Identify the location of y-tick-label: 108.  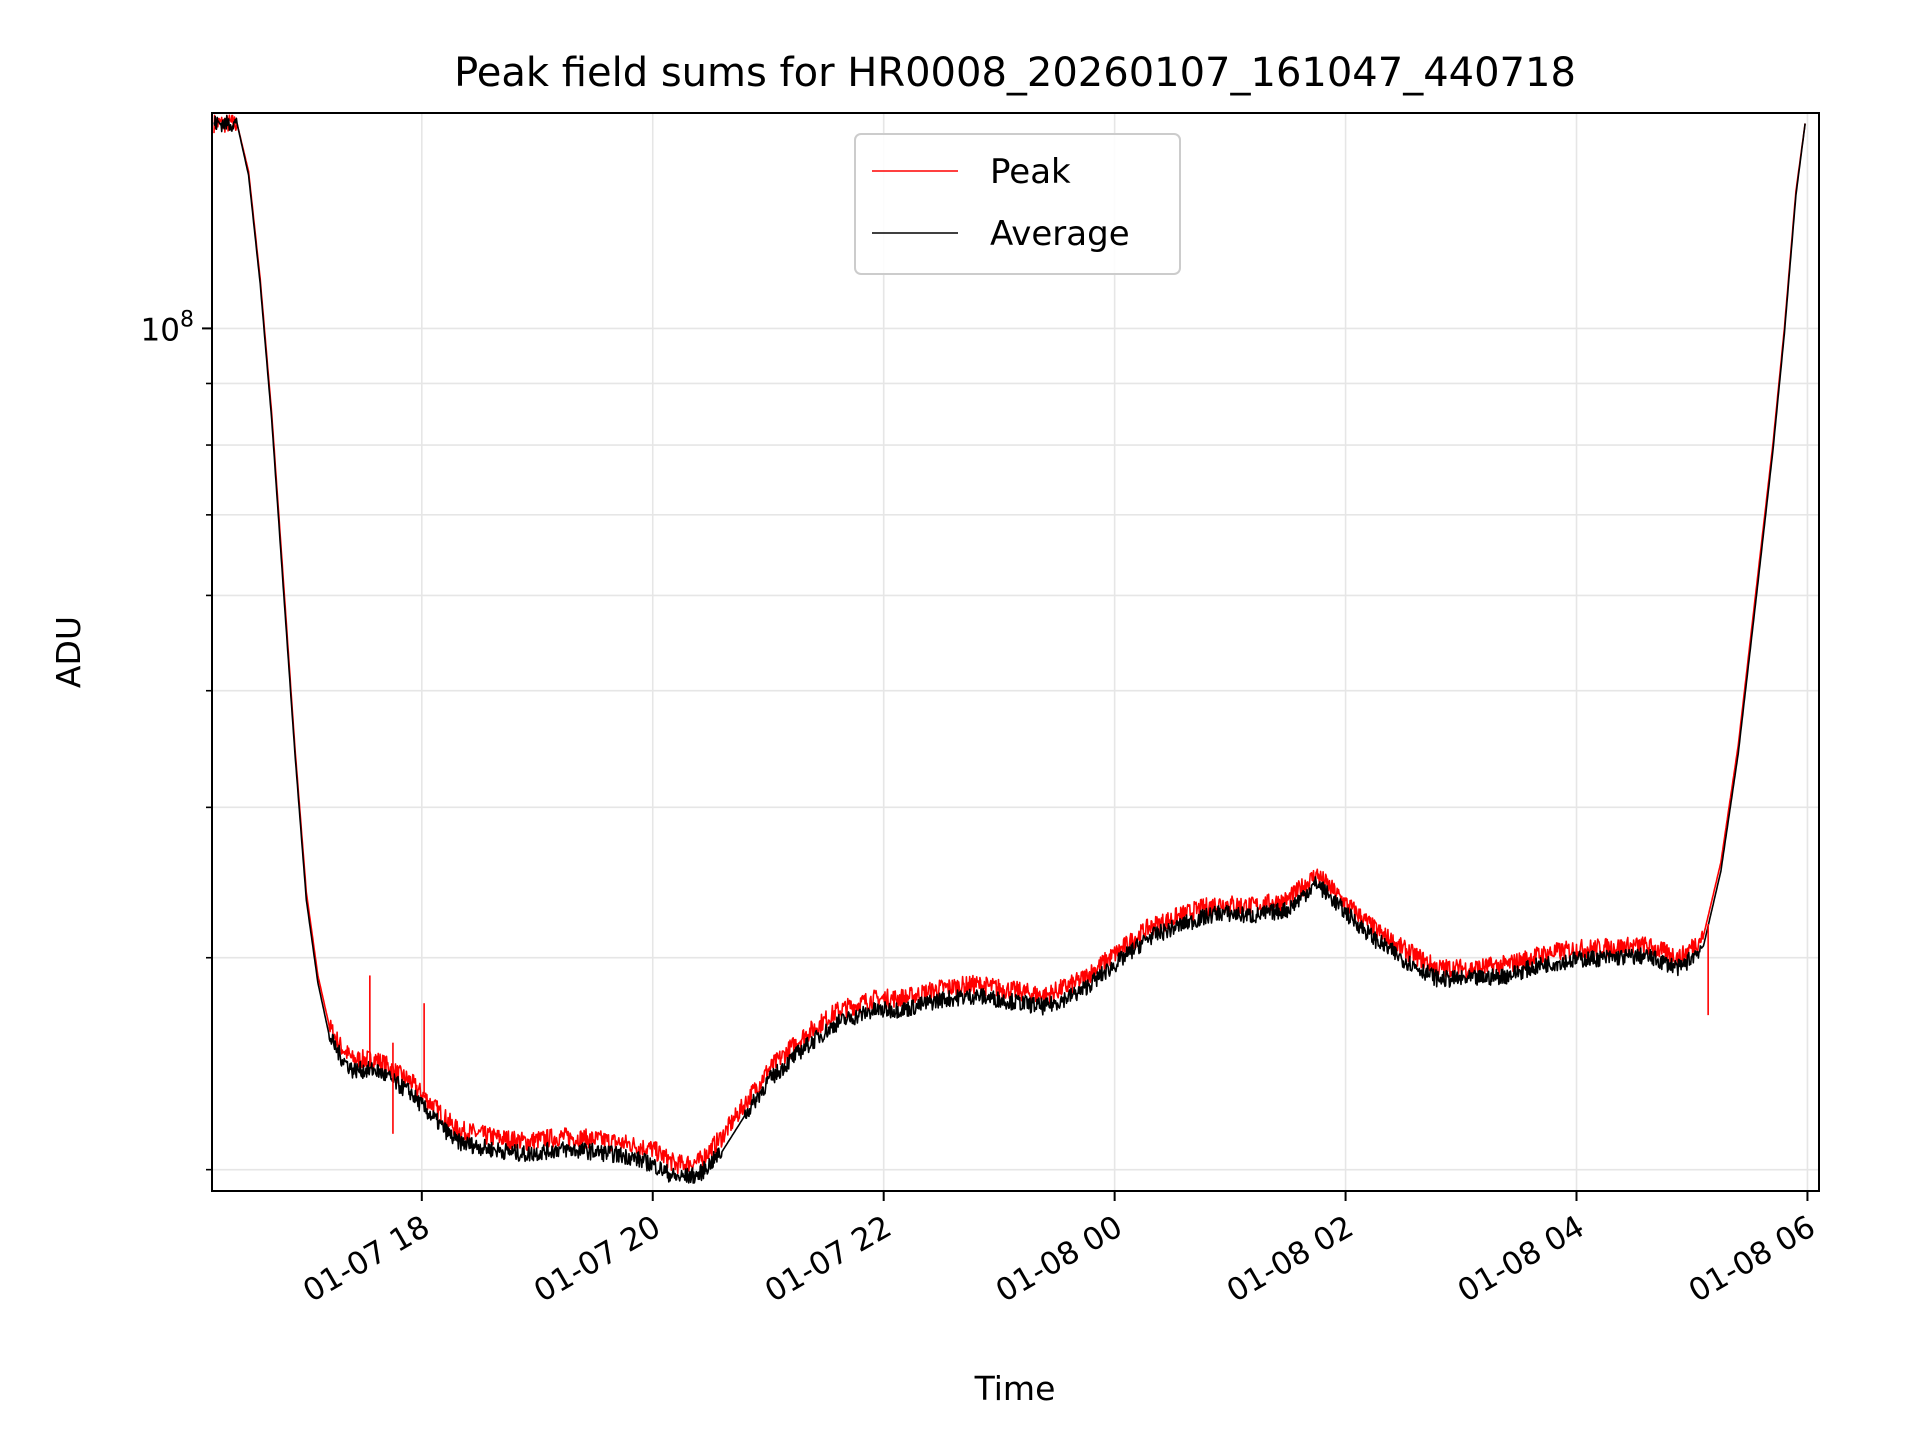
(167, 327).